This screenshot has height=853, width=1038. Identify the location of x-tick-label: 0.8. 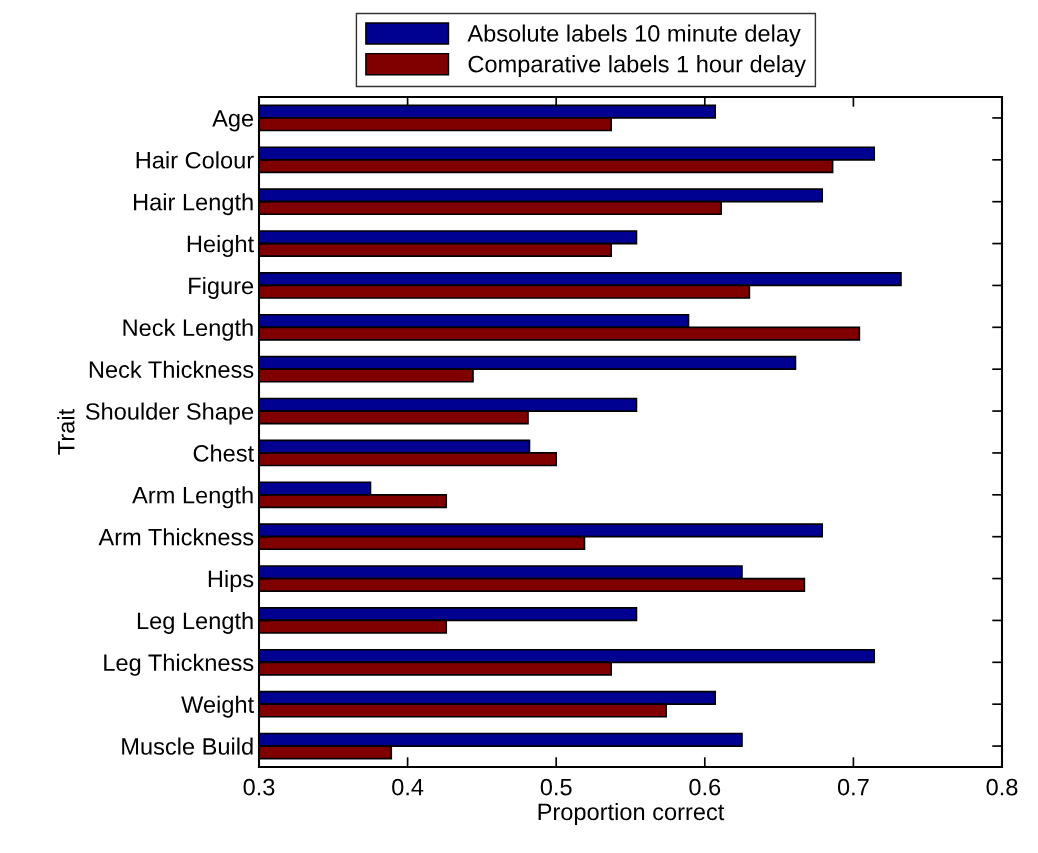
(1002, 787).